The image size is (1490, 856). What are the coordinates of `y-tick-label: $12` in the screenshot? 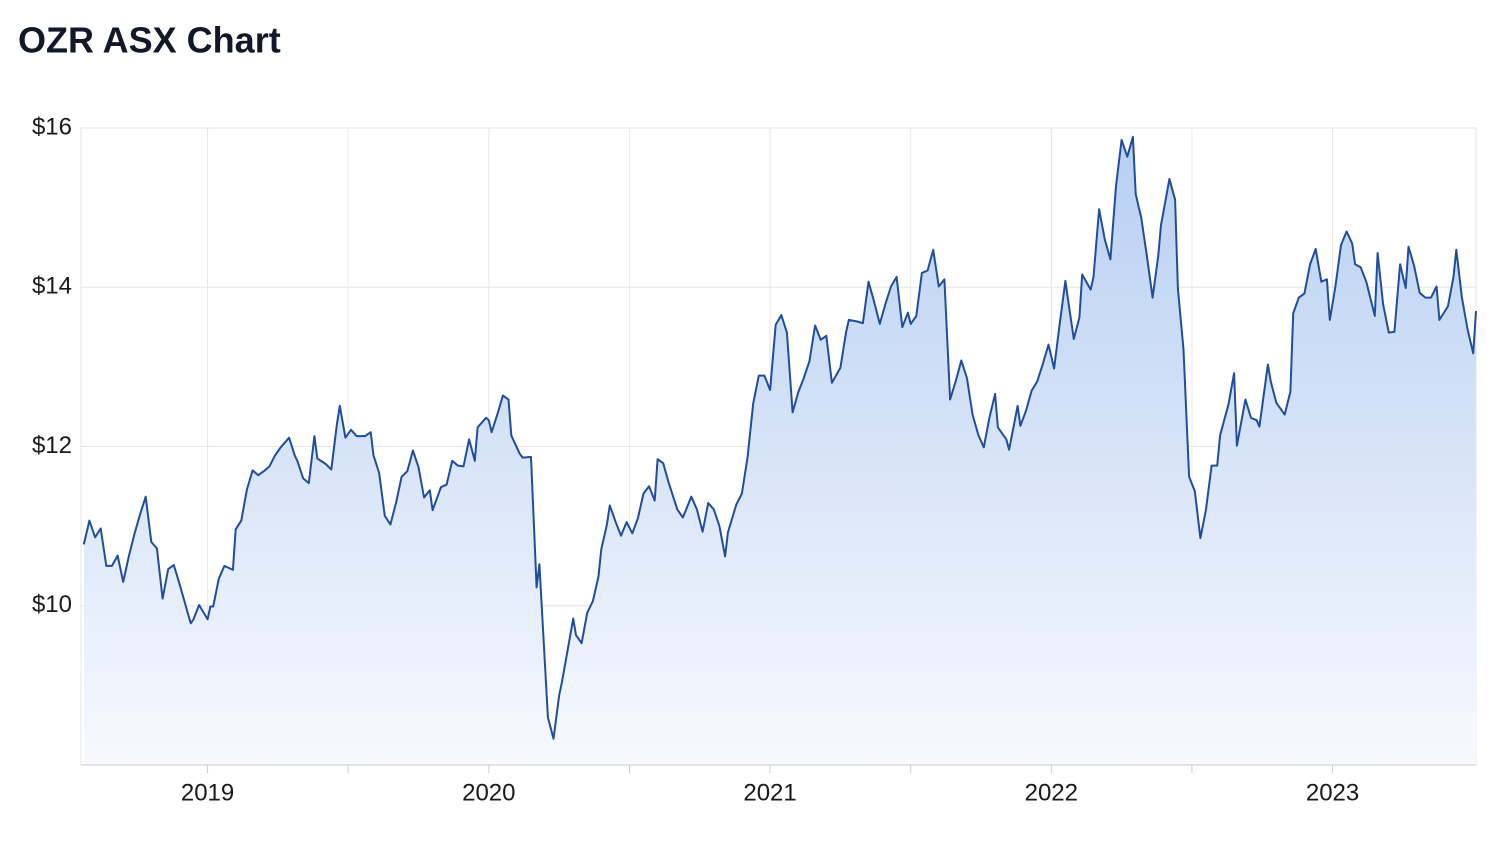 It's located at (52, 445).